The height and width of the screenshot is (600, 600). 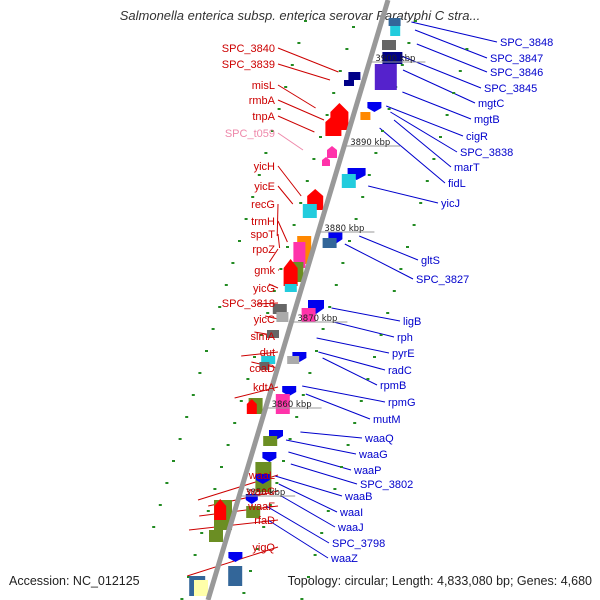 What do you see at coordinates (263, 117) in the screenshot?
I see `gene-label-tnpa: tnpA` at bounding box center [263, 117].